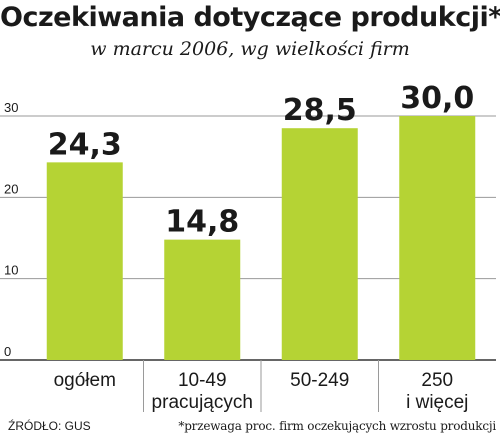 The width and height of the screenshot is (500, 435). Describe the element at coordinates (320, 110) in the screenshot. I see `bar-value-label: 28,5` at that location.